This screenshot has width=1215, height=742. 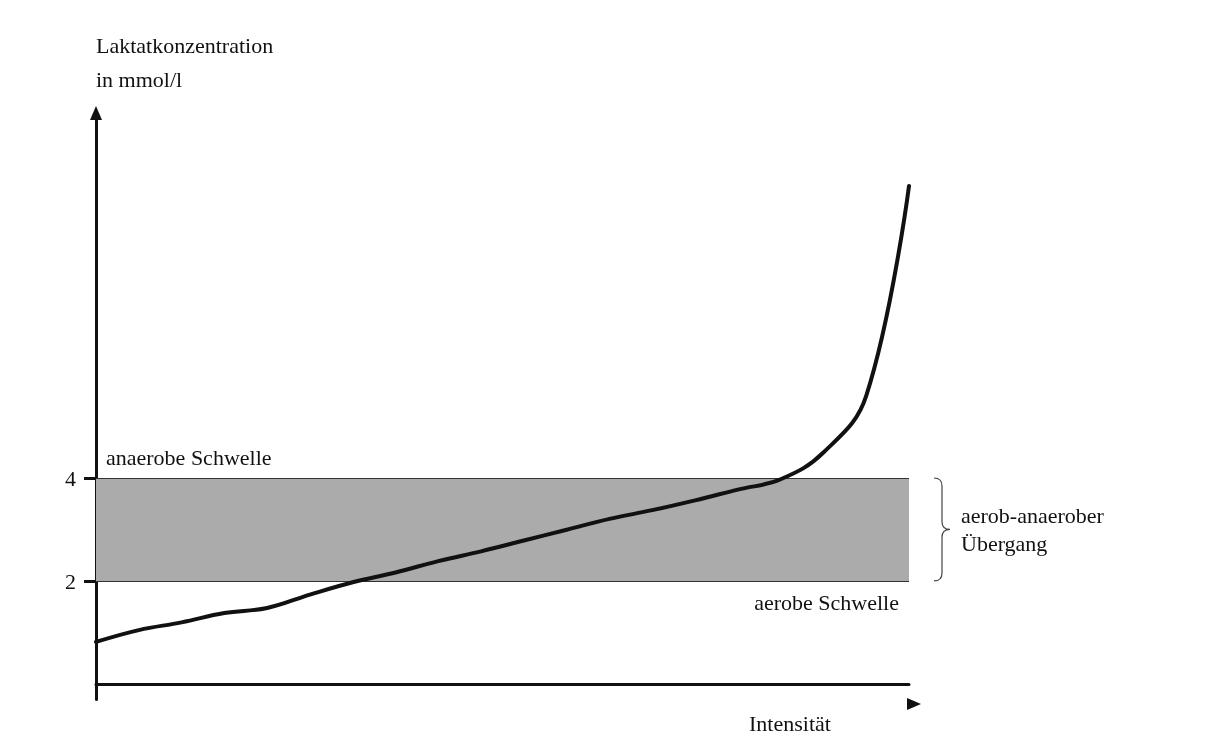 I want to click on ref-line-label: anaerobe Schwelle, so click(x=189, y=457).